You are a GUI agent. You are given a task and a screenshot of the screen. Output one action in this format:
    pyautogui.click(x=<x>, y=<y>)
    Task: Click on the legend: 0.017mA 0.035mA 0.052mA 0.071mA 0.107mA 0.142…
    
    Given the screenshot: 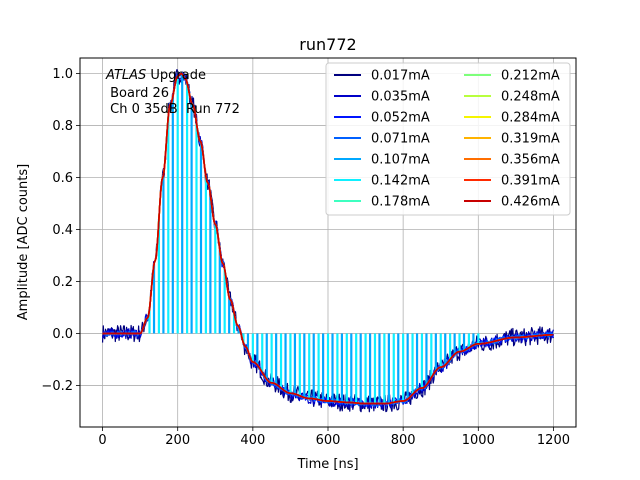 What is the action you would take?
    pyautogui.click(x=448, y=139)
    